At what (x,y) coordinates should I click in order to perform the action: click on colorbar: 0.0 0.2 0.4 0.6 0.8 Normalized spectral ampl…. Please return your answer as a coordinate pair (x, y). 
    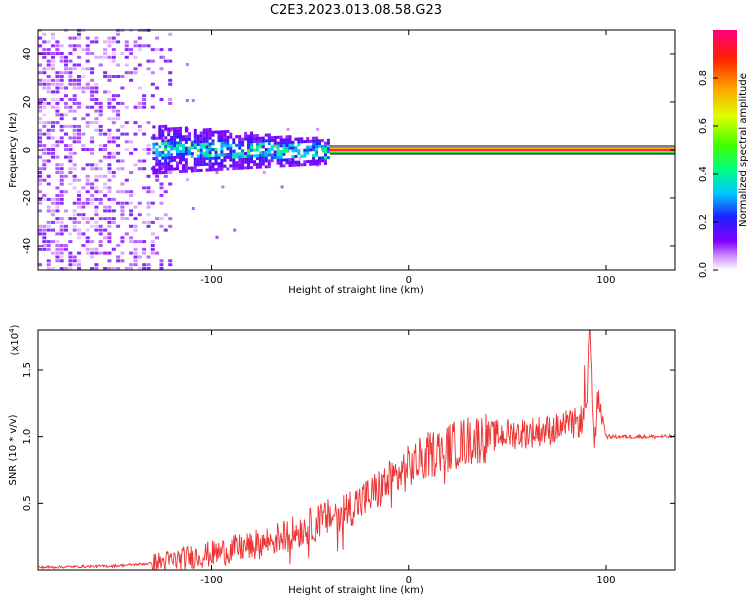
    Looking at the image, I should click on (723, 154).